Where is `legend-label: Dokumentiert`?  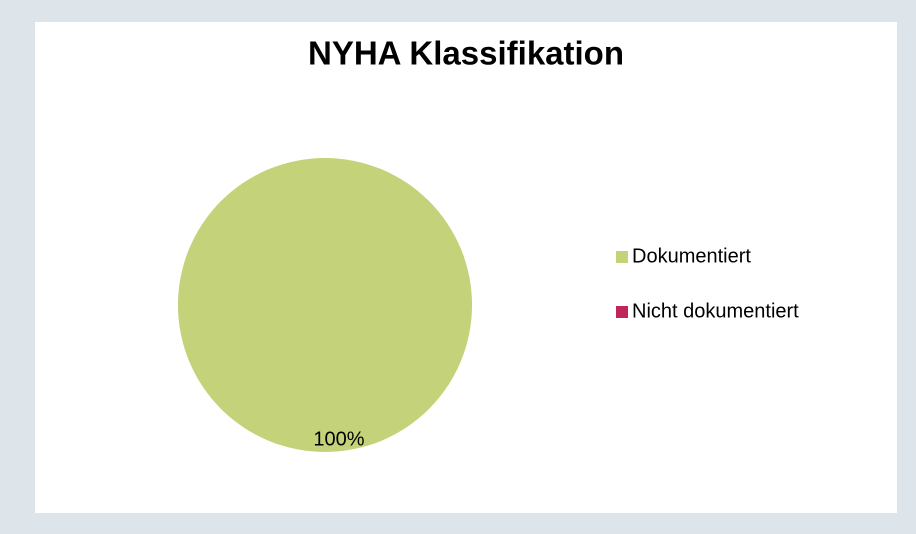
legend-label: Dokumentiert is located at coordinates (691, 256).